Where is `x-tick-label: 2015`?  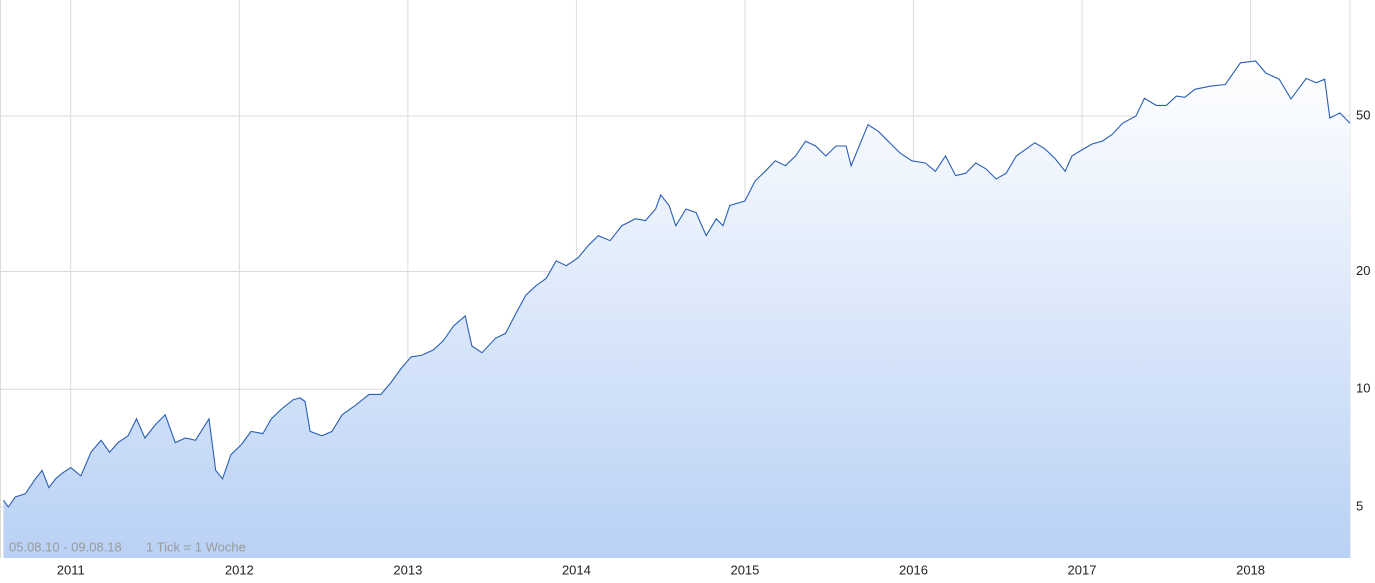 x-tick-label: 2015 is located at coordinates (744, 569).